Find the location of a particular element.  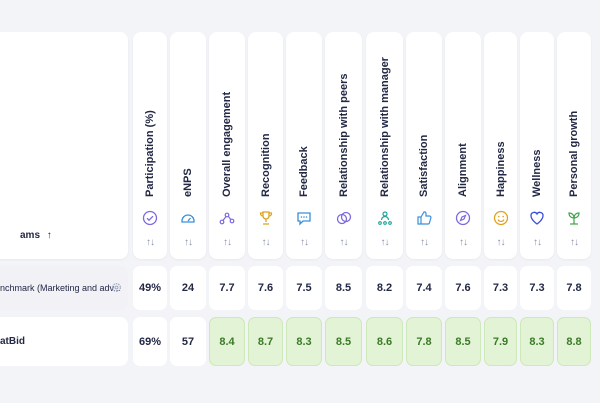

sprout-icon is located at coordinates (574, 218).